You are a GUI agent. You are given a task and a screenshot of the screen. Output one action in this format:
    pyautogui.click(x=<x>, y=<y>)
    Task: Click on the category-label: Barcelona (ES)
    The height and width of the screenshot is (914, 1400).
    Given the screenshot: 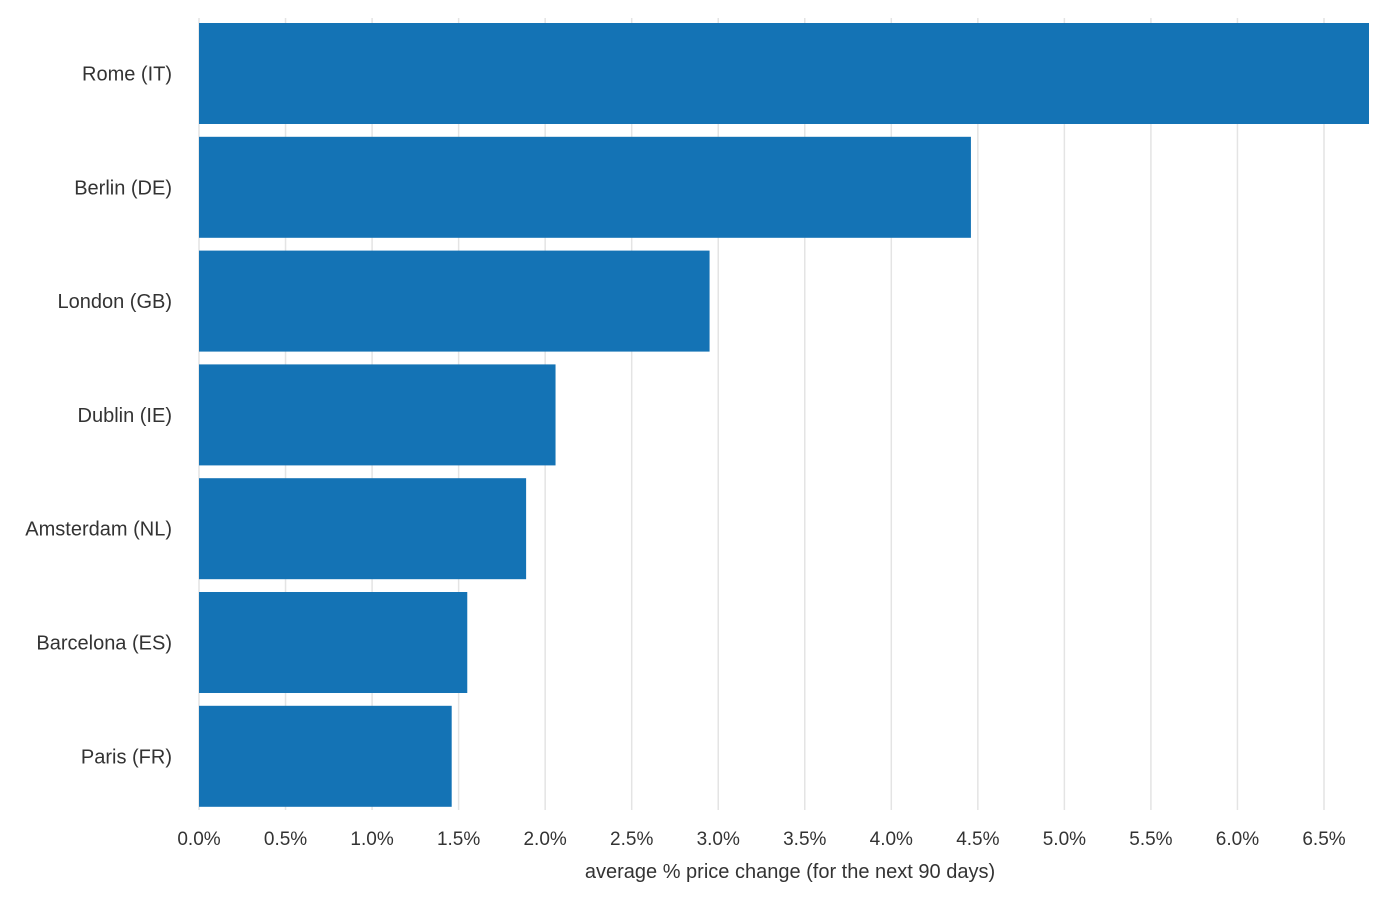 What is the action you would take?
    pyautogui.click(x=104, y=644)
    